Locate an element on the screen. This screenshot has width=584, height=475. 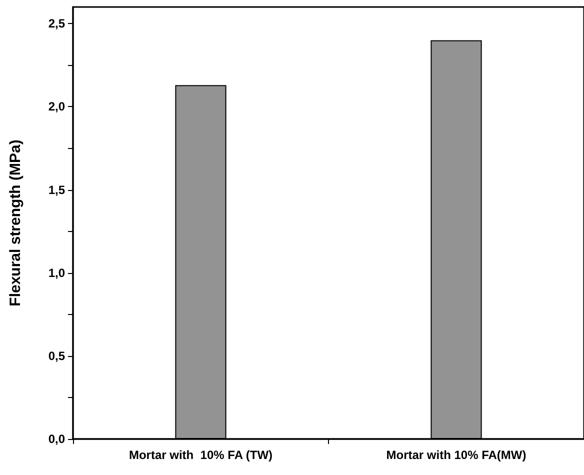
y-tick-label: 2,5 is located at coordinates (57, 23).